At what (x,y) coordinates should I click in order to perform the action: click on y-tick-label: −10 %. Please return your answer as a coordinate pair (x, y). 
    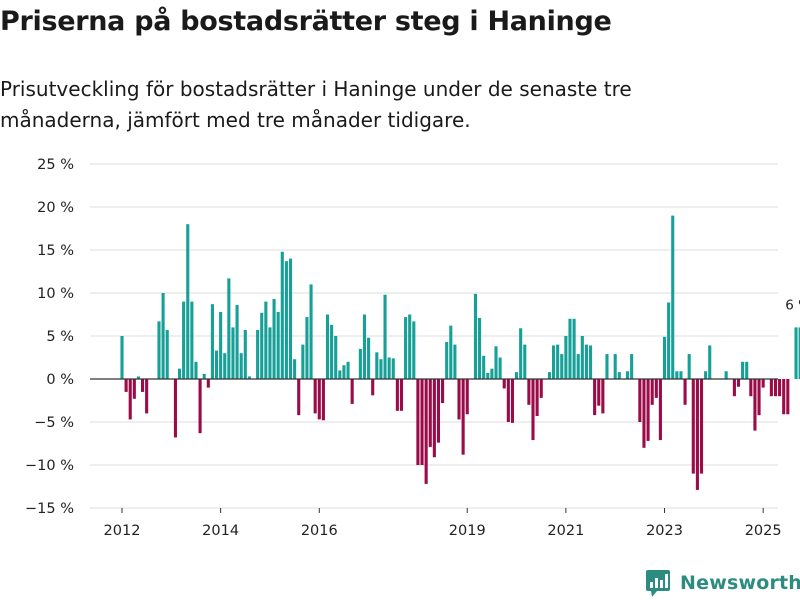
    Looking at the image, I should click on (49, 466).